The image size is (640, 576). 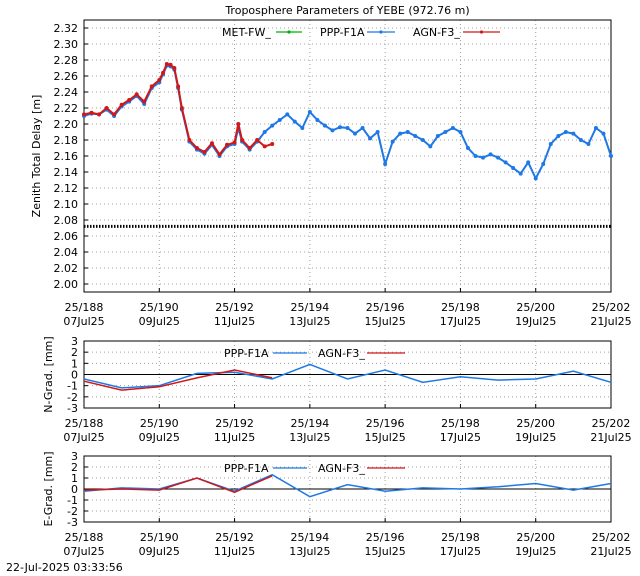 What do you see at coordinates (234, 321) in the screenshot?
I see `x-tick-label-date: 11Jul25` at bounding box center [234, 321].